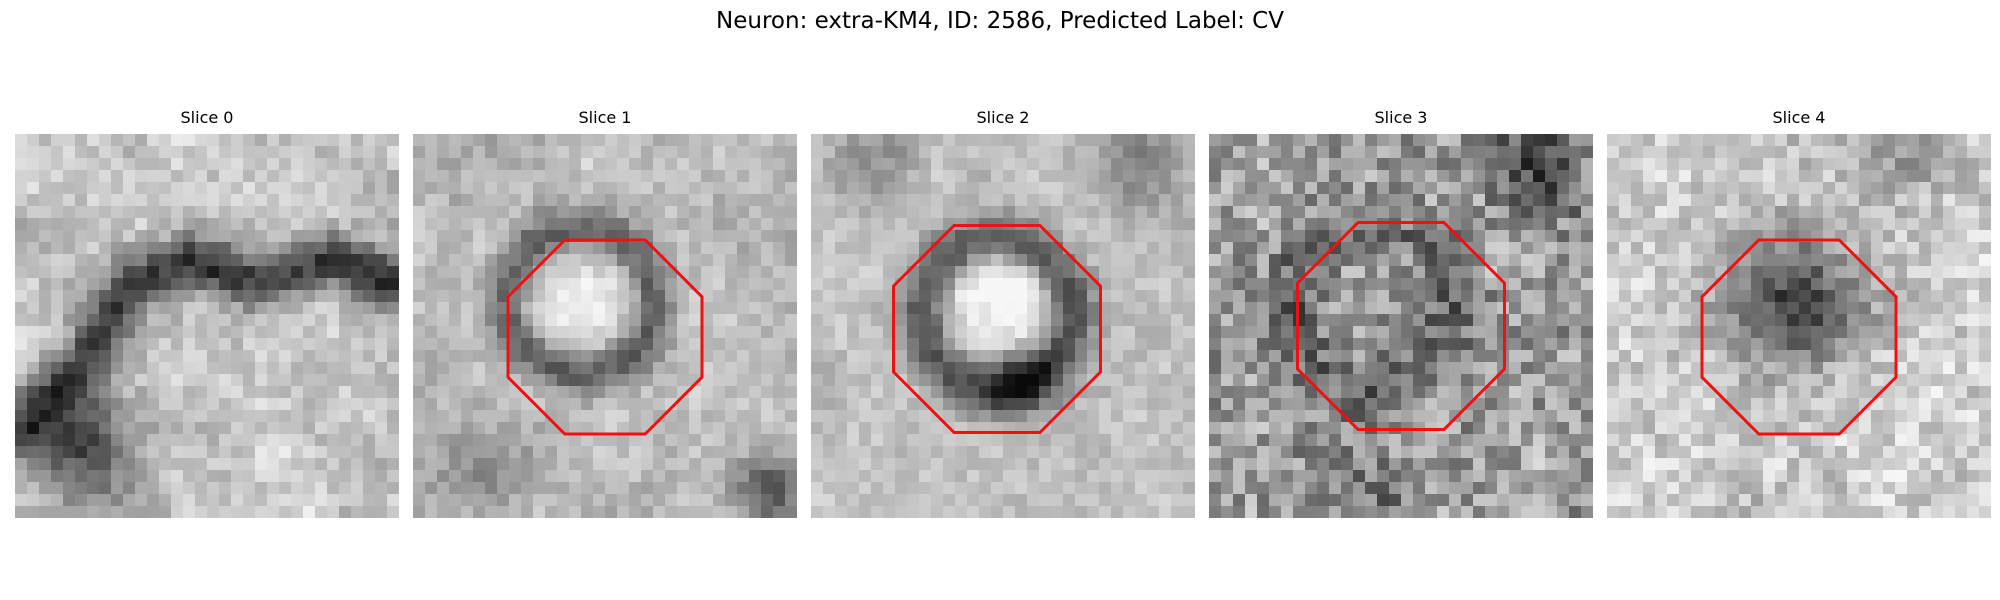 The width and height of the screenshot is (2000, 600). What do you see at coordinates (1799, 117) in the screenshot?
I see `slice-title: Slice 4` at bounding box center [1799, 117].